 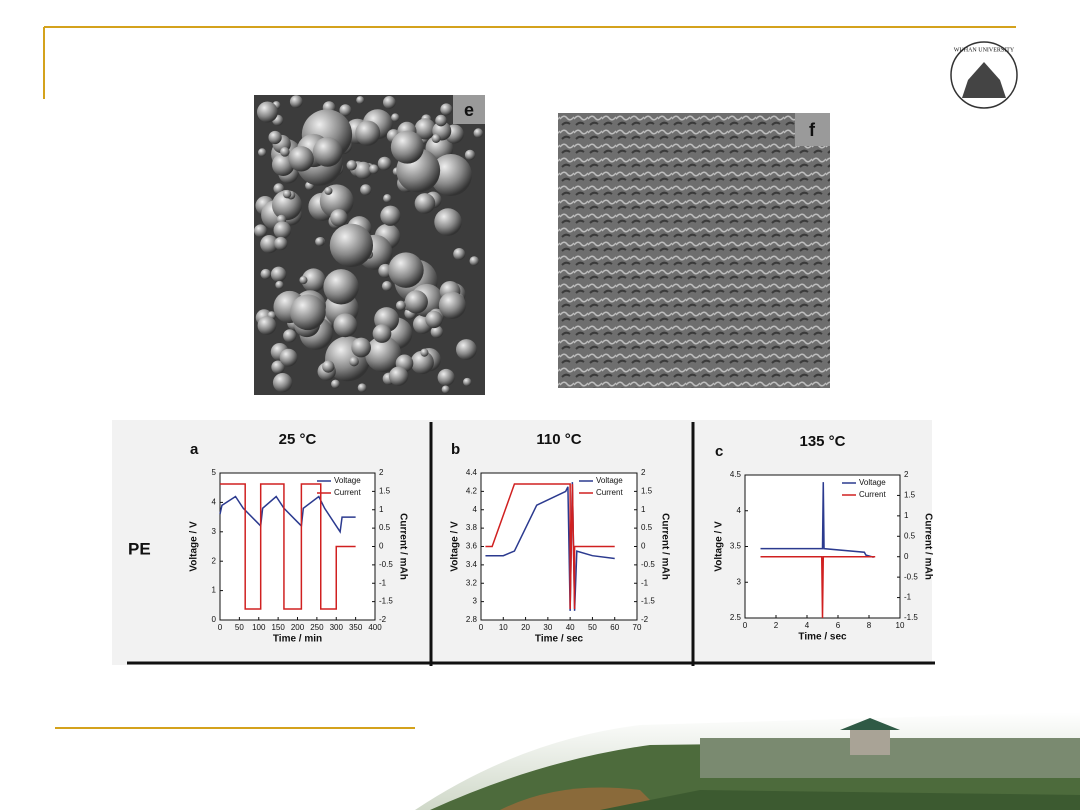 I want to click on x-tick-label: 30, so click(x=547, y=627).